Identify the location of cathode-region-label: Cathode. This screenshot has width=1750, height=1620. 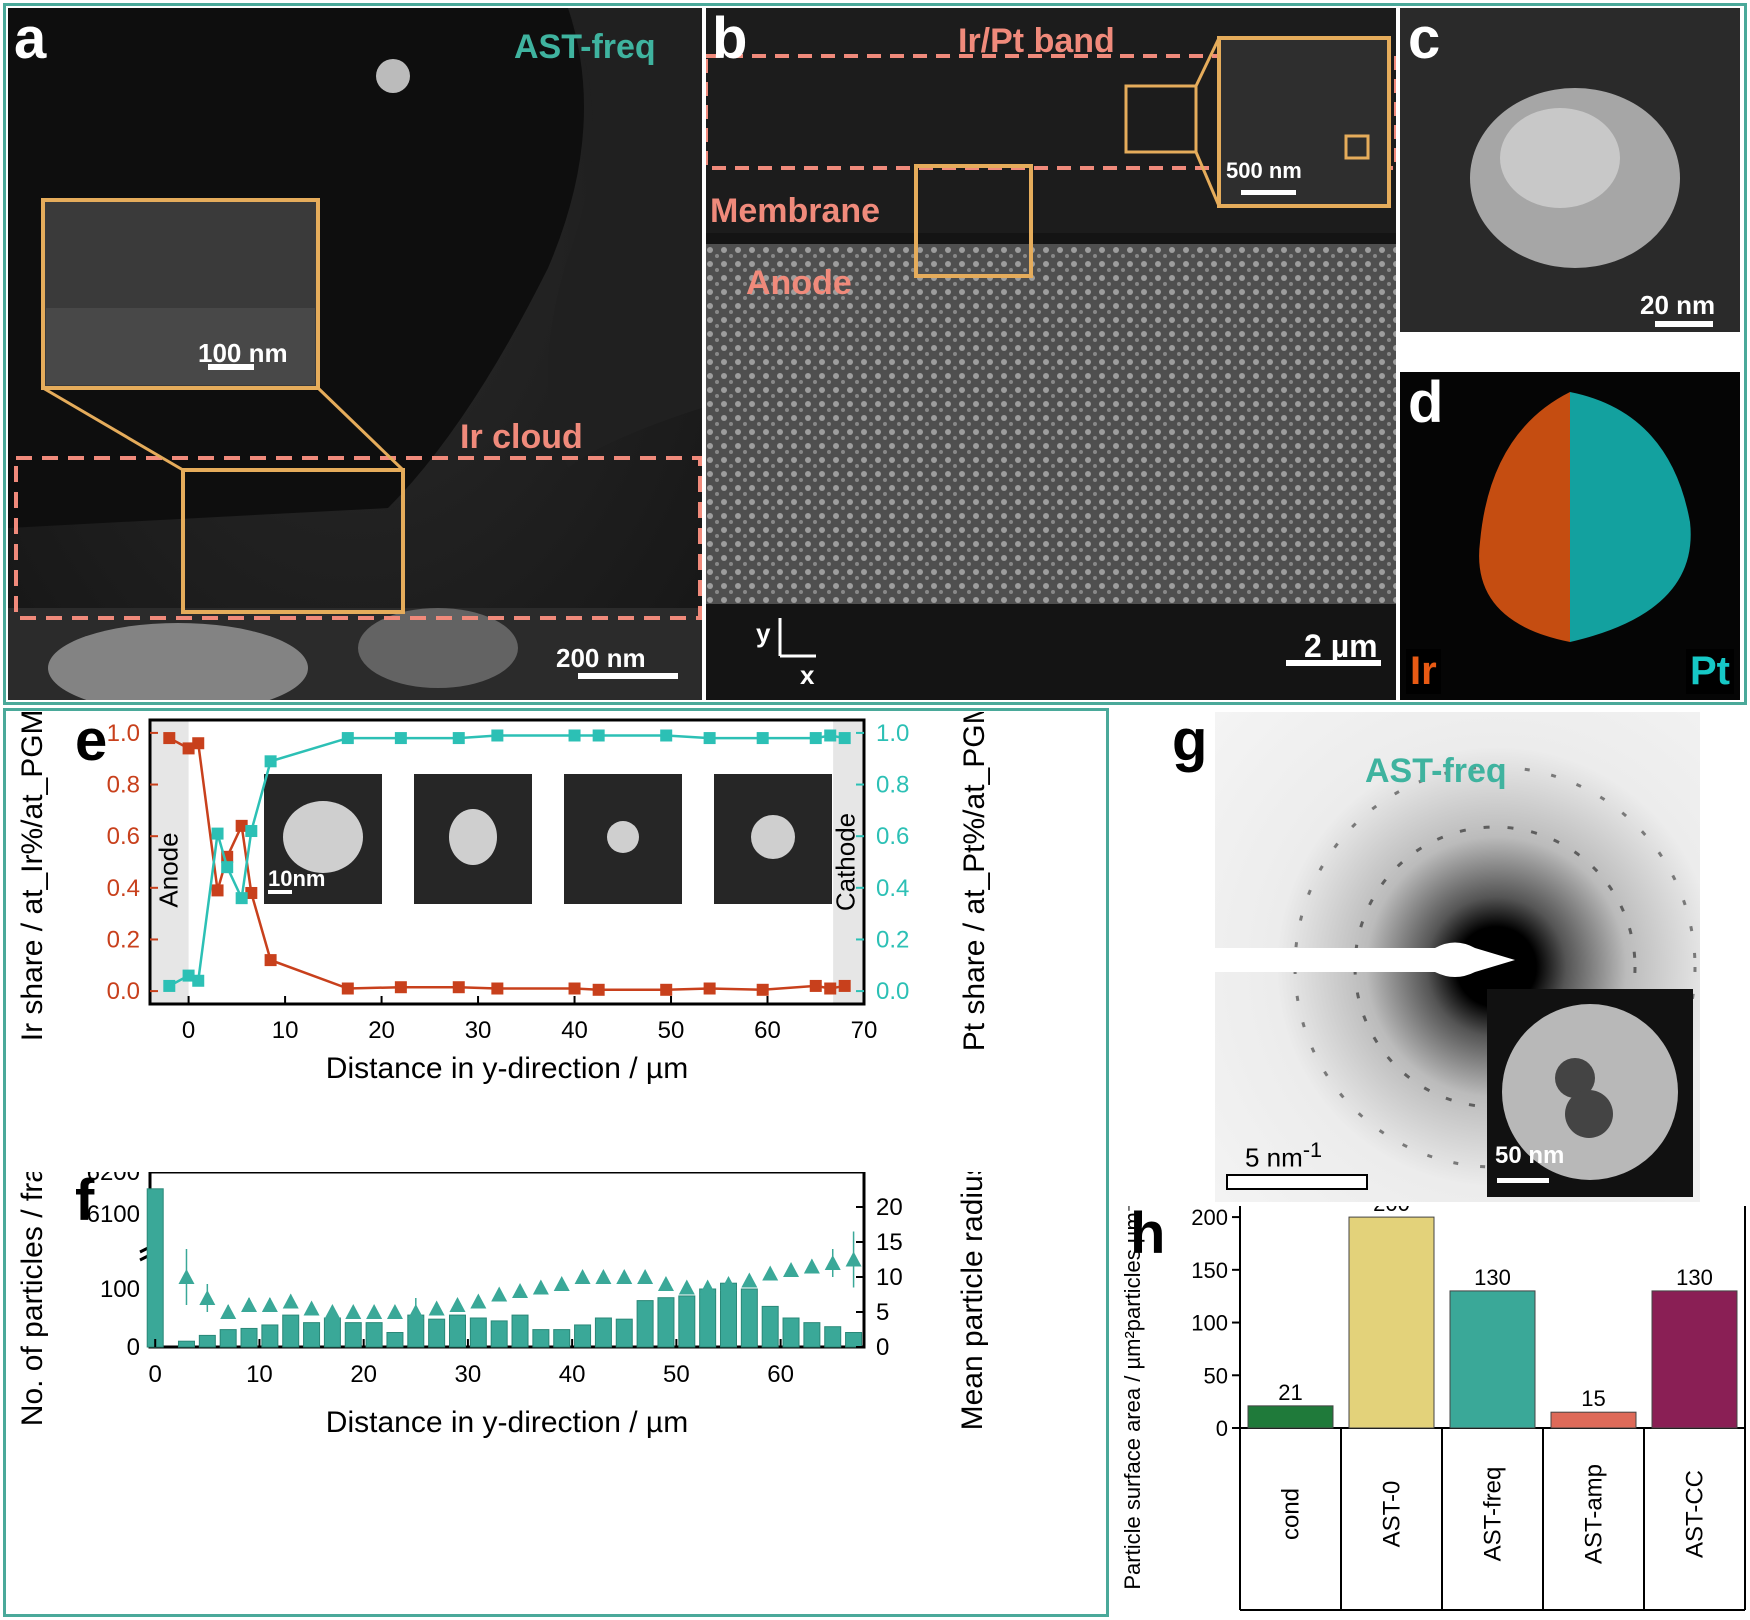
(846, 862).